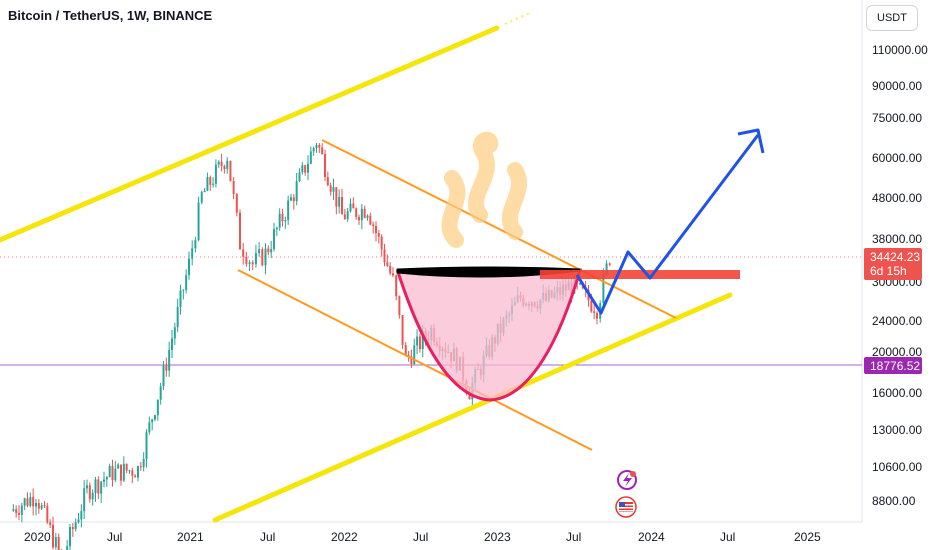  What do you see at coordinates (897, 118) in the screenshot?
I see `price-tick: 75000.00` at bounding box center [897, 118].